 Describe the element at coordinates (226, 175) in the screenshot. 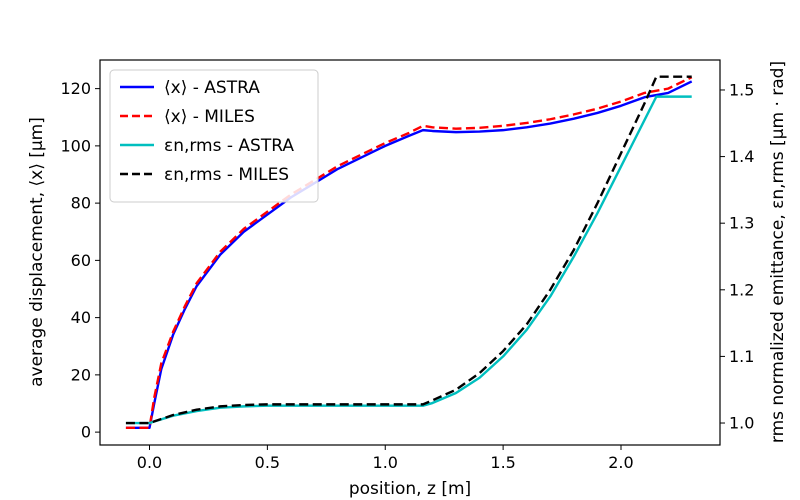

I see `legend-label-4: εn,rms - MILES` at that location.